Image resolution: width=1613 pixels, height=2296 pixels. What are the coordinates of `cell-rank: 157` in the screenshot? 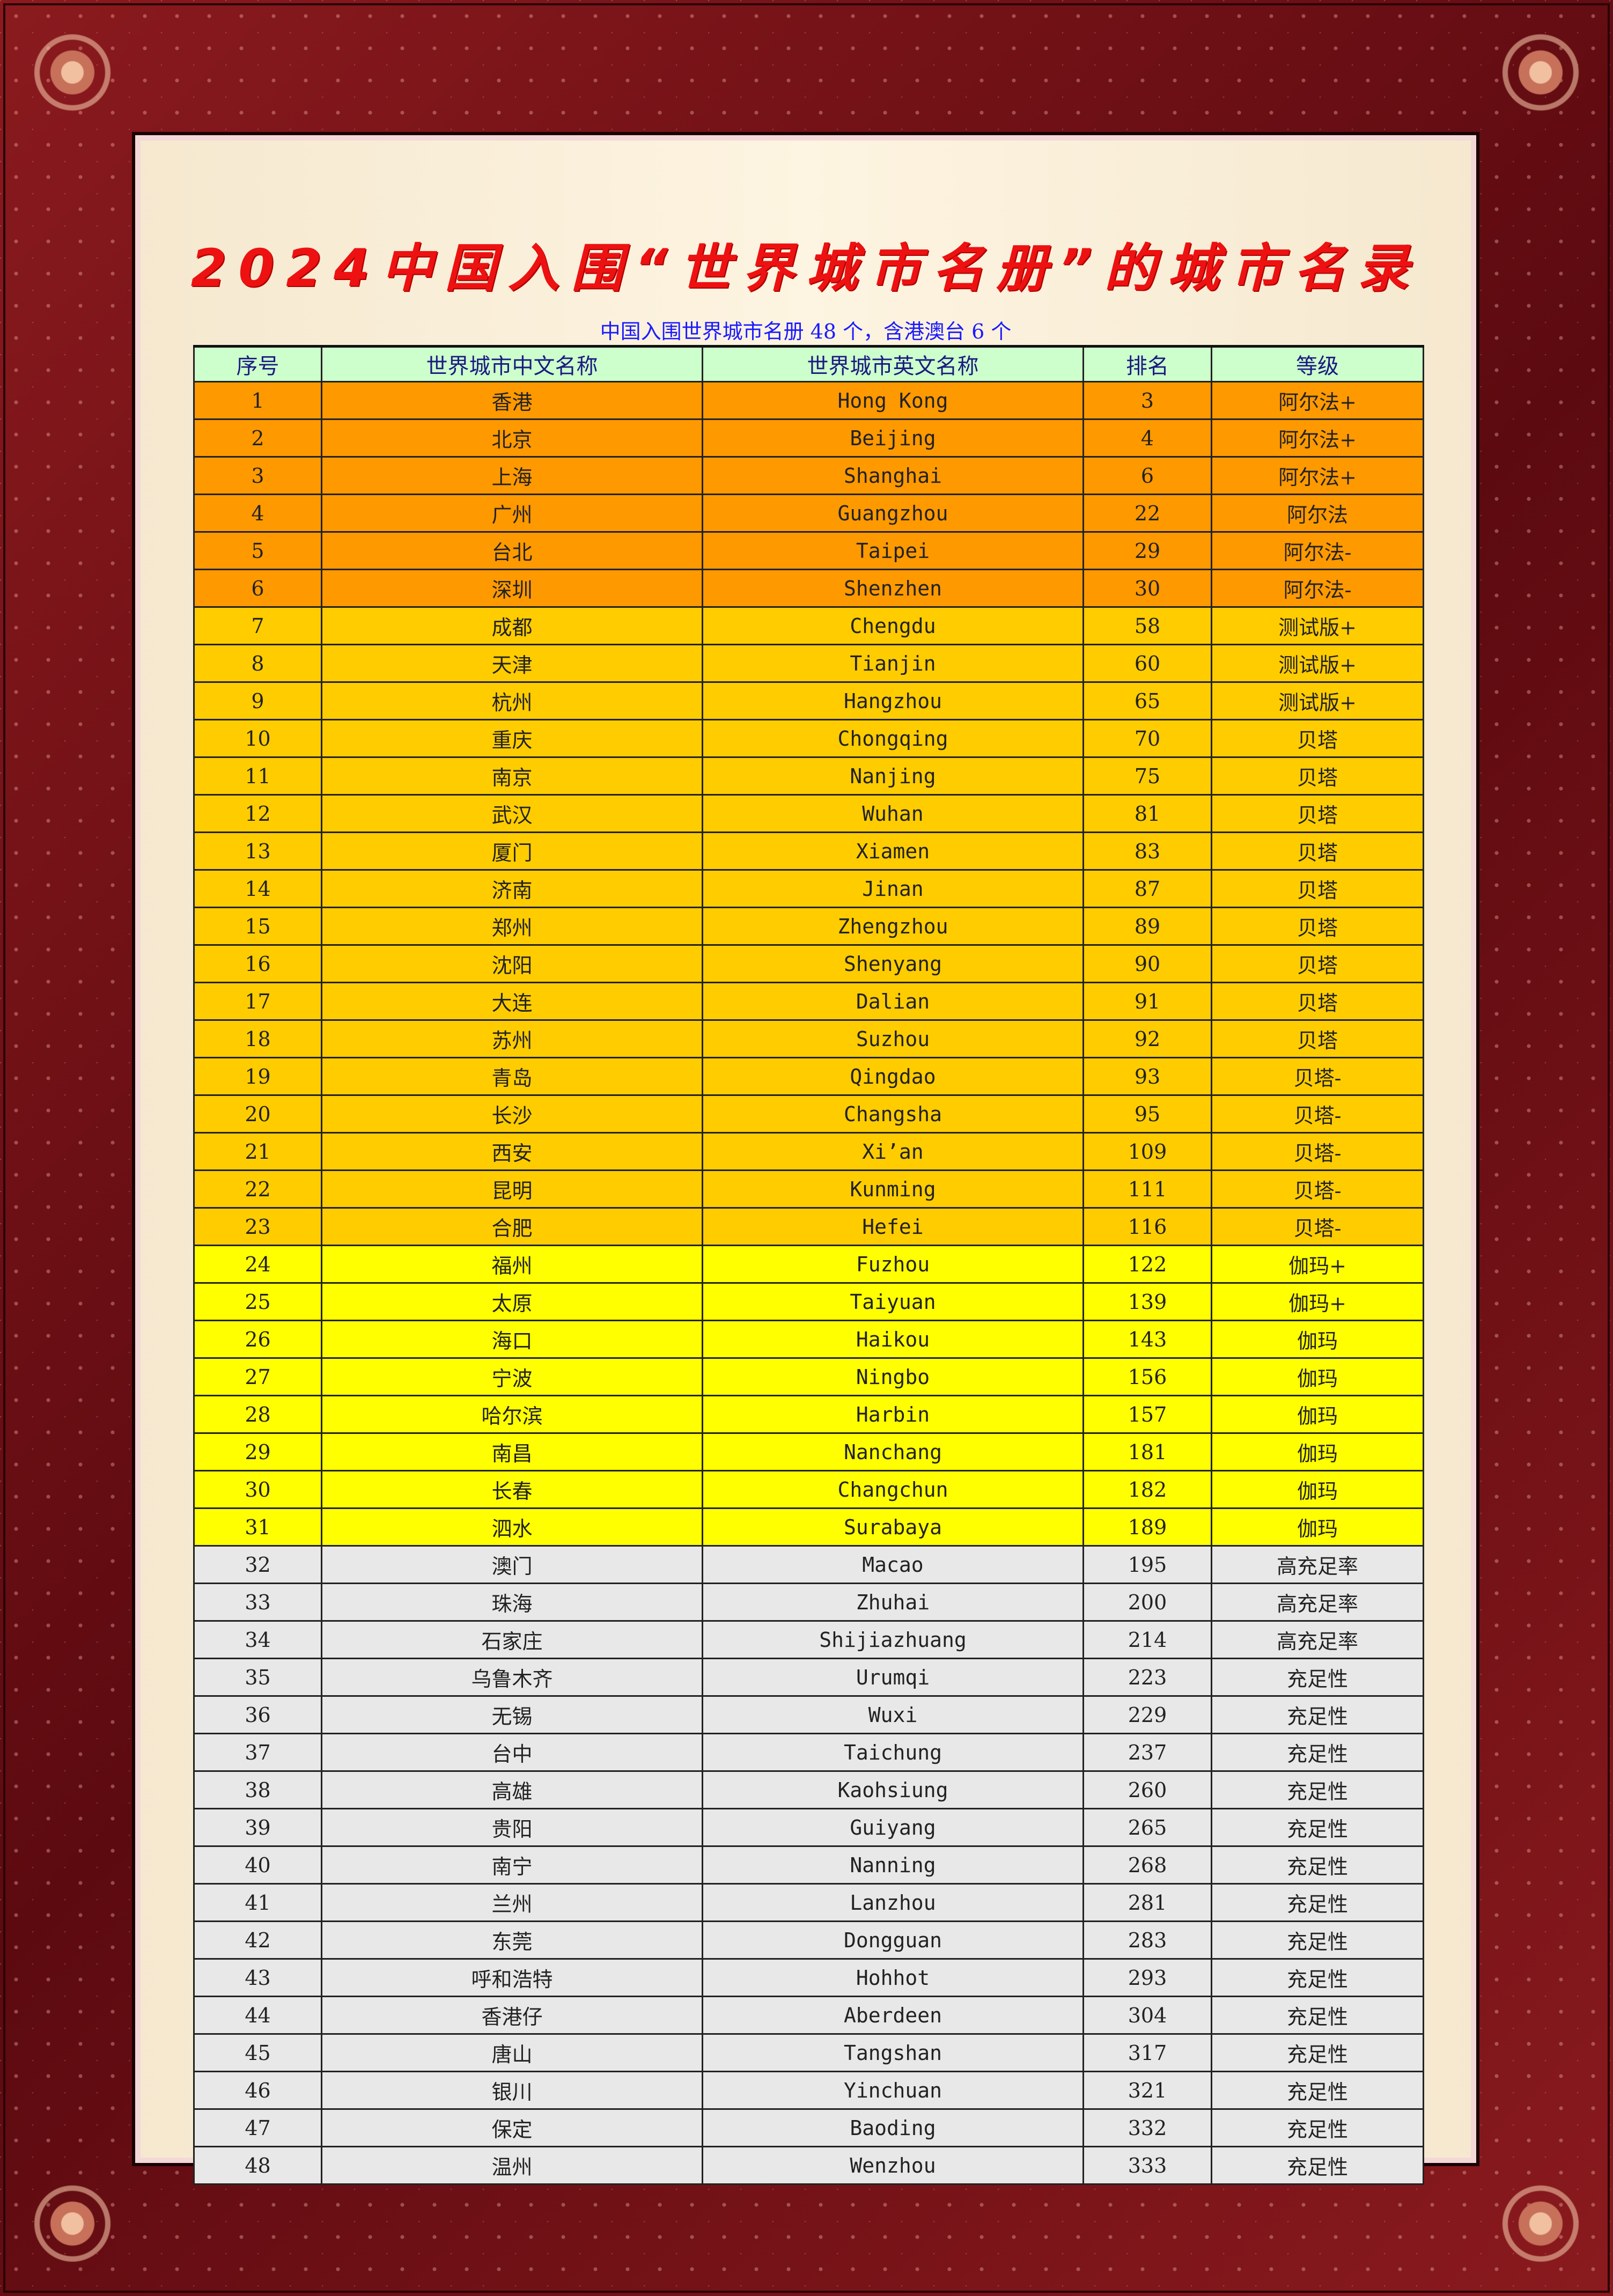 It's located at (1147, 1414).